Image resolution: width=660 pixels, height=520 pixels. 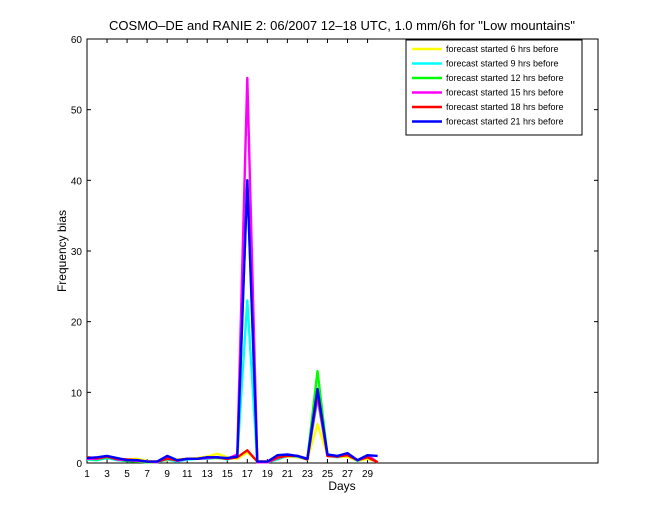 I want to click on x-tick-label: 23, so click(x=308, y=474).